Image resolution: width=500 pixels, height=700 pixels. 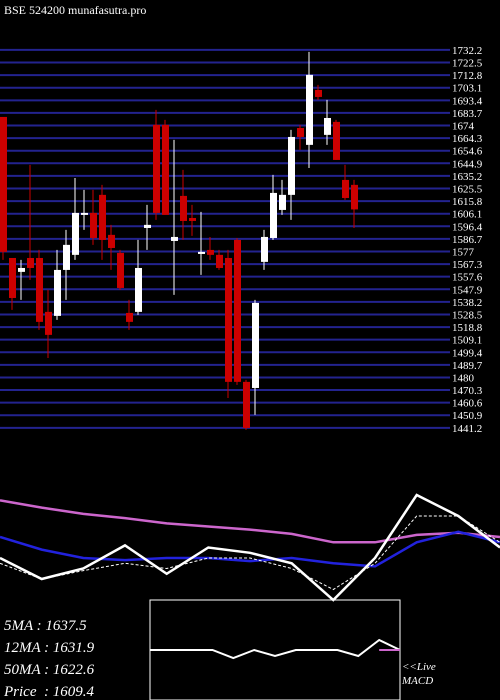 What do you see at coordinates (463, 378) in the screenshot?
I see `y-tick-label: 1480` at bounding box center [463, 378].